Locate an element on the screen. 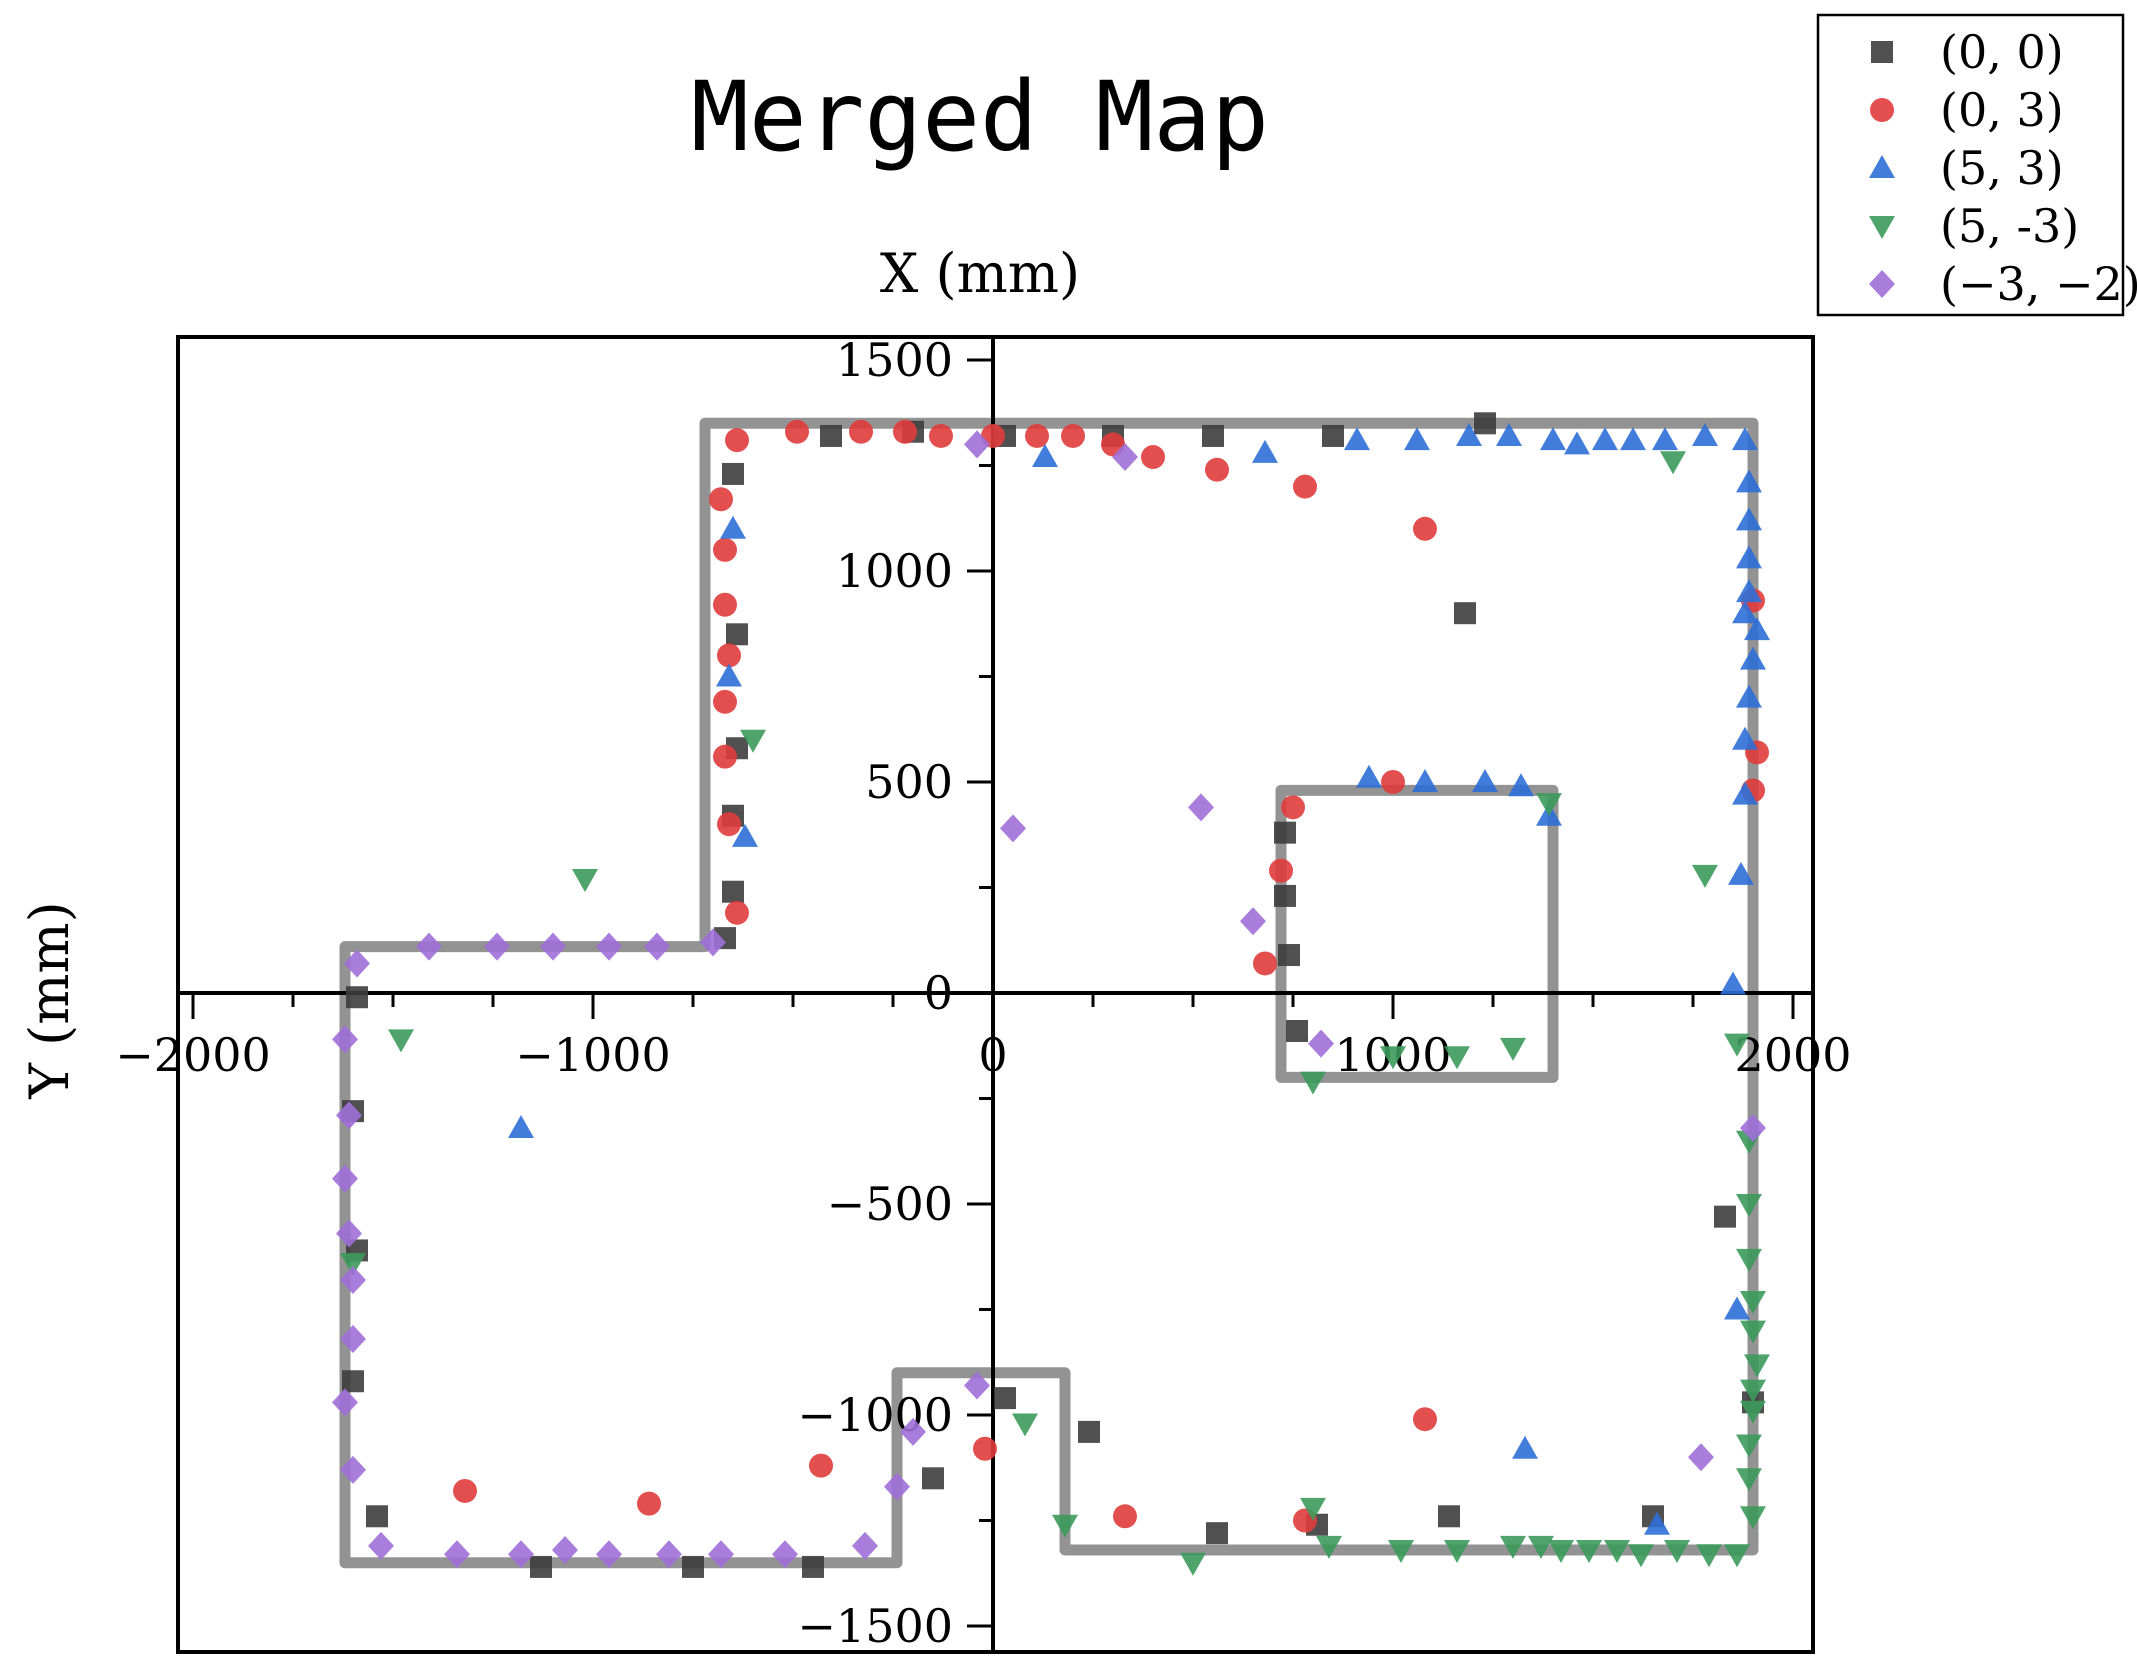  y-axis-label: Y (mm) is located at coordinates (49, 1000).